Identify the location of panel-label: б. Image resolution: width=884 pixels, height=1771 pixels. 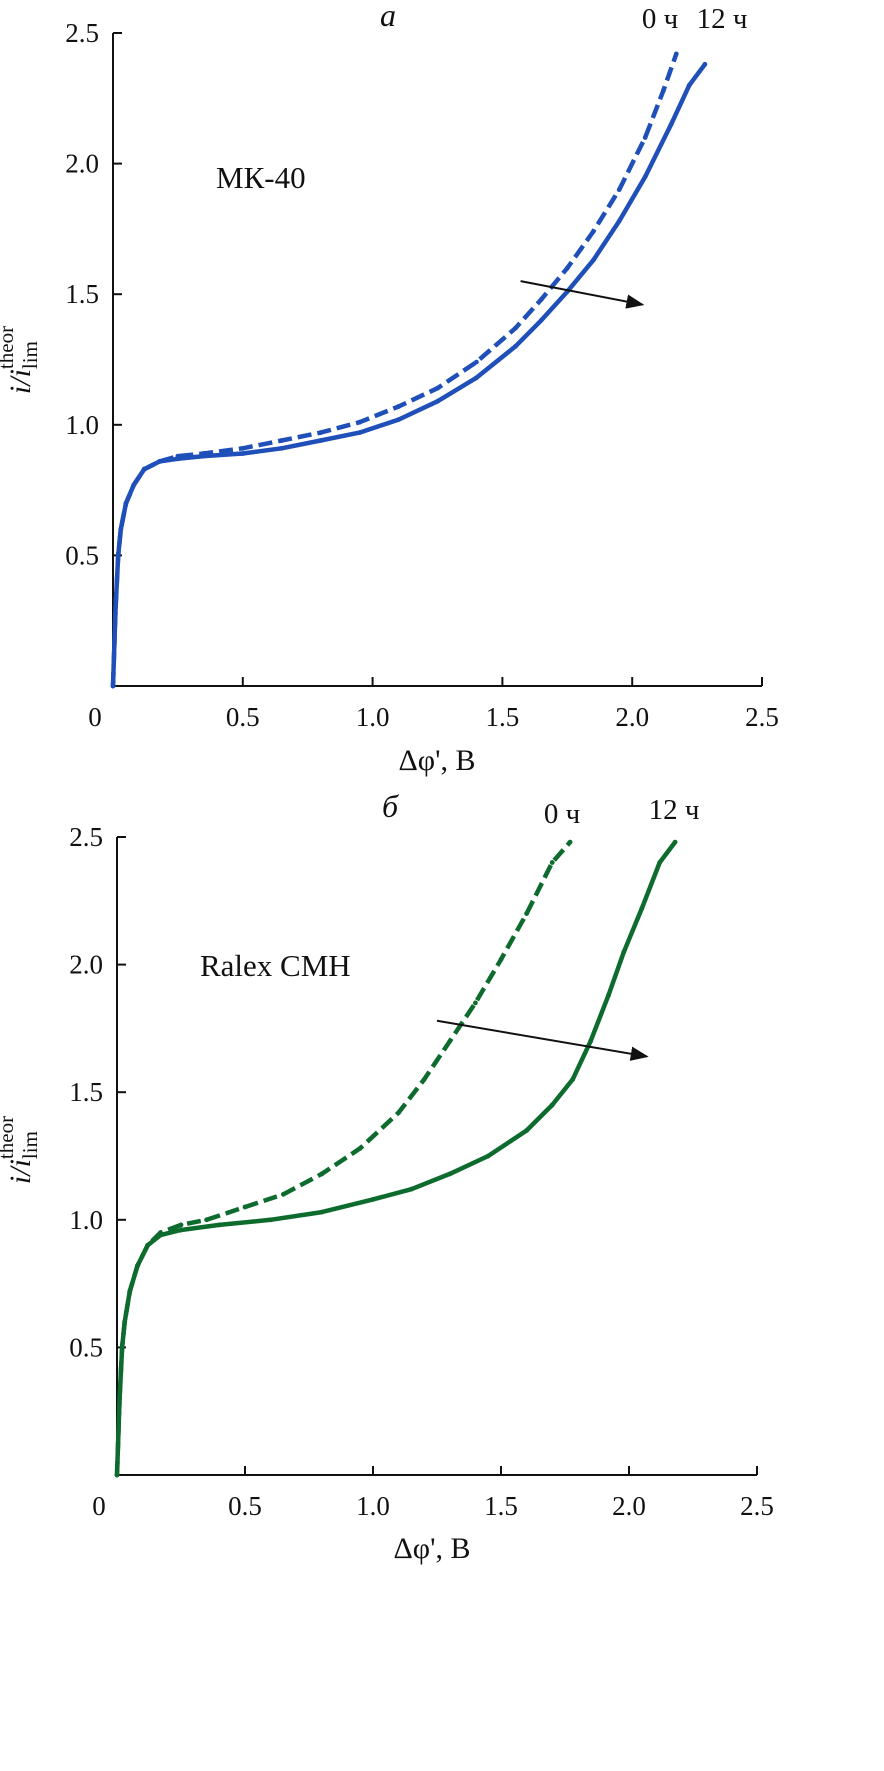
(390, 806).